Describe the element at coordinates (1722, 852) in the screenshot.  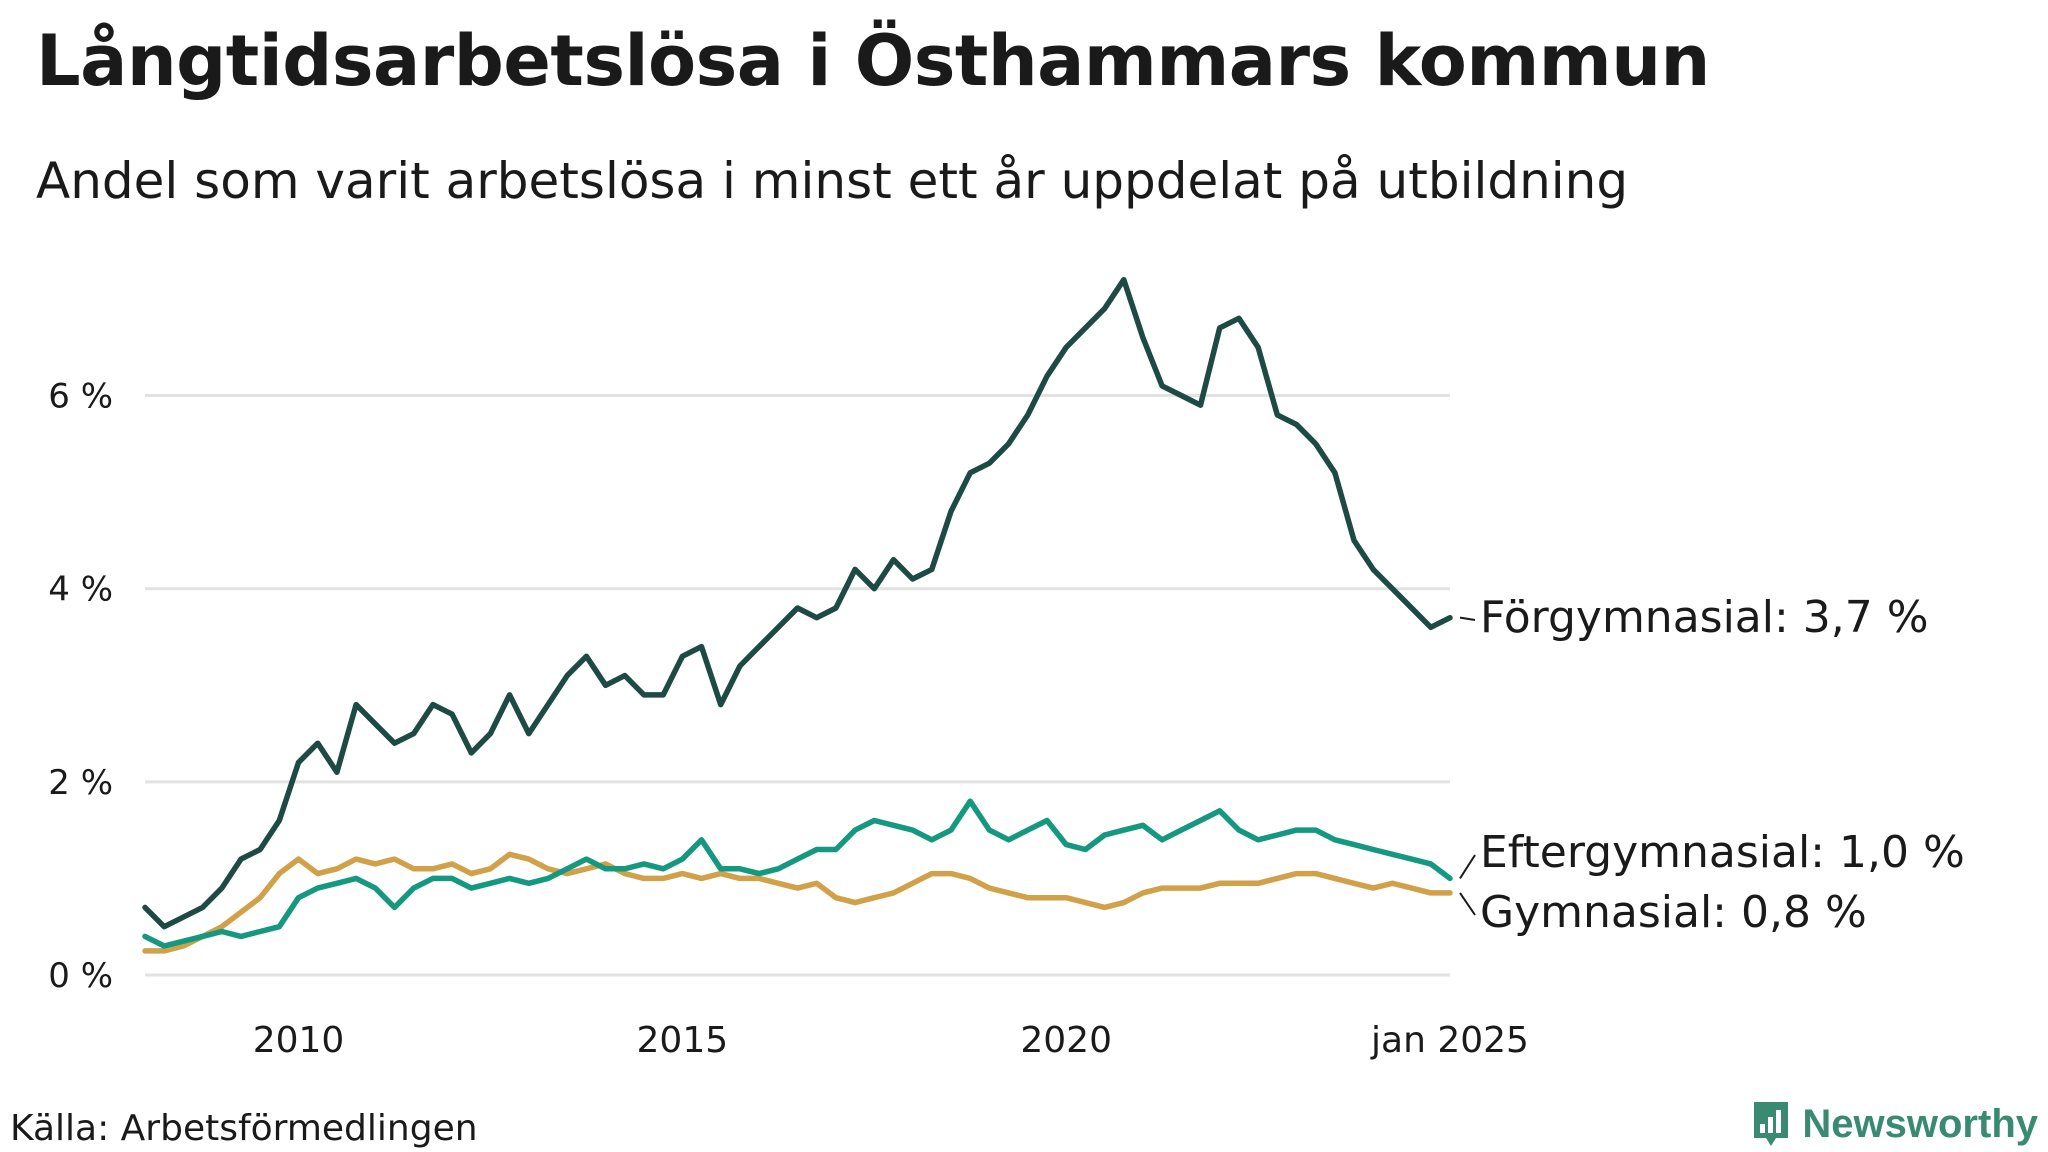
I see `series-end-label: Eftergymnasial: 1,0 %` at that location.